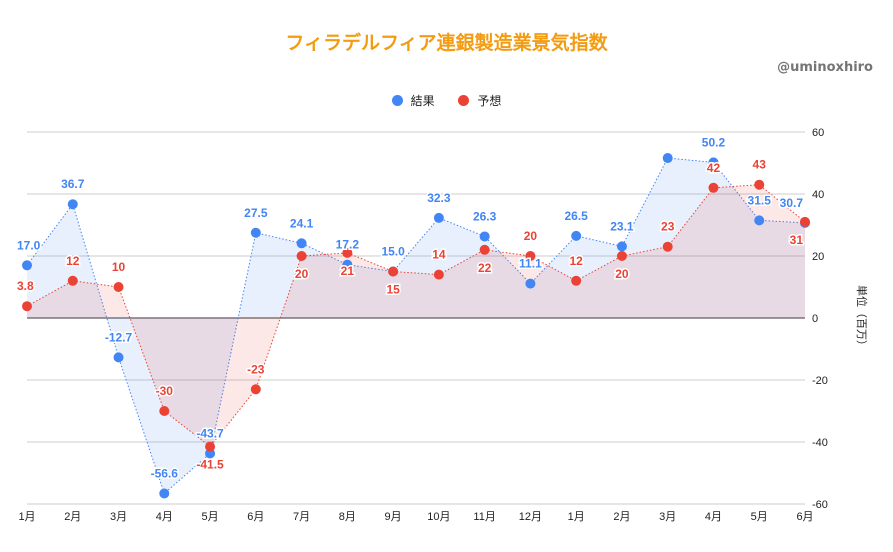 The image size is (893, 552). What do you see at coordinates (393, 517) in the screenshot?
I see `x-tick-label: 9月` at bounding box center [393, 517].